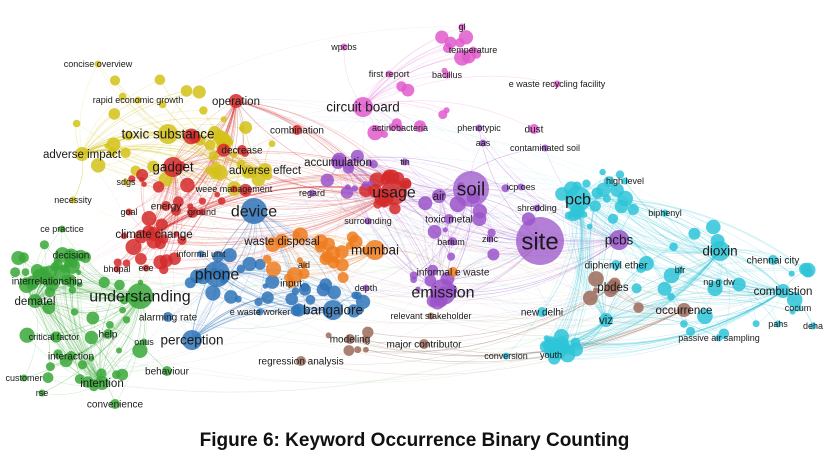 The image size is (829, 469). What do you see at coordinates (680, 270) in the screenshot?
I see `keyword-label: bfr` at bounding box center [680, 270].